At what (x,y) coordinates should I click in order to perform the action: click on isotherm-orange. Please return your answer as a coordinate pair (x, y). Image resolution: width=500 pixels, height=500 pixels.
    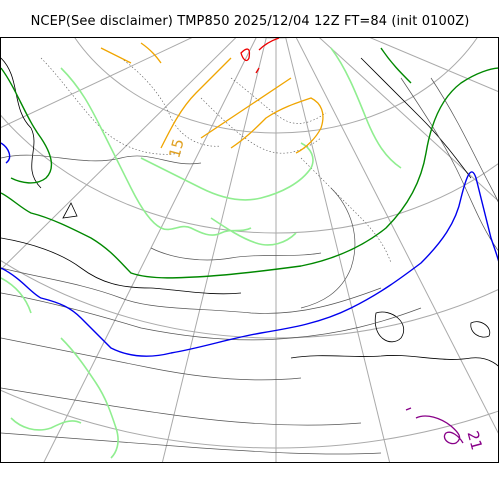
    Looking at the image, I should click on (212, 98).